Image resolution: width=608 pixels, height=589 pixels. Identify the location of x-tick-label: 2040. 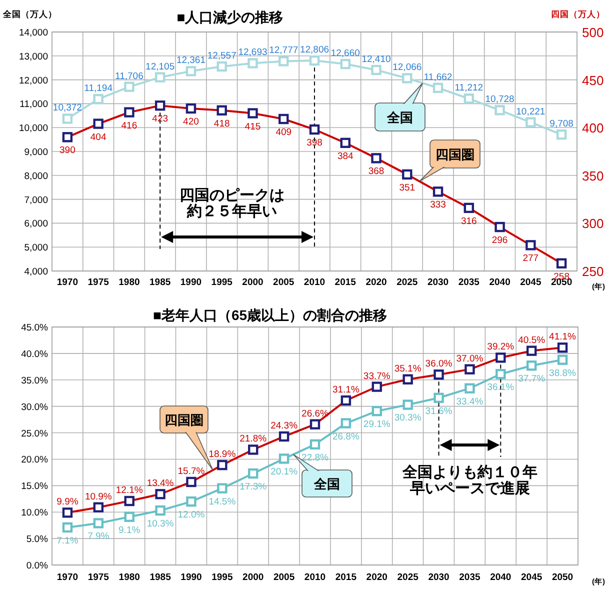
(499, 282).